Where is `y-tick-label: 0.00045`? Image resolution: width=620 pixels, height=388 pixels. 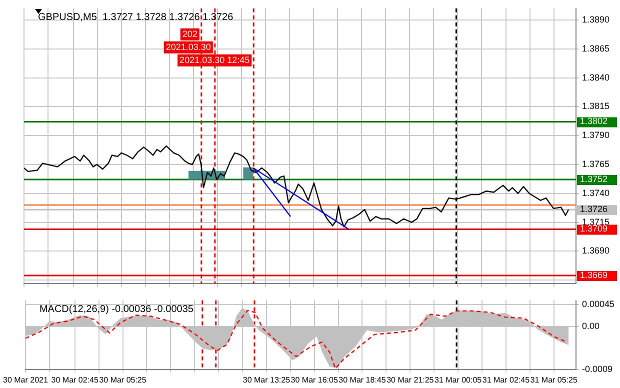
y-tick-label: 0.00045 is located at coordinates (598, 304).